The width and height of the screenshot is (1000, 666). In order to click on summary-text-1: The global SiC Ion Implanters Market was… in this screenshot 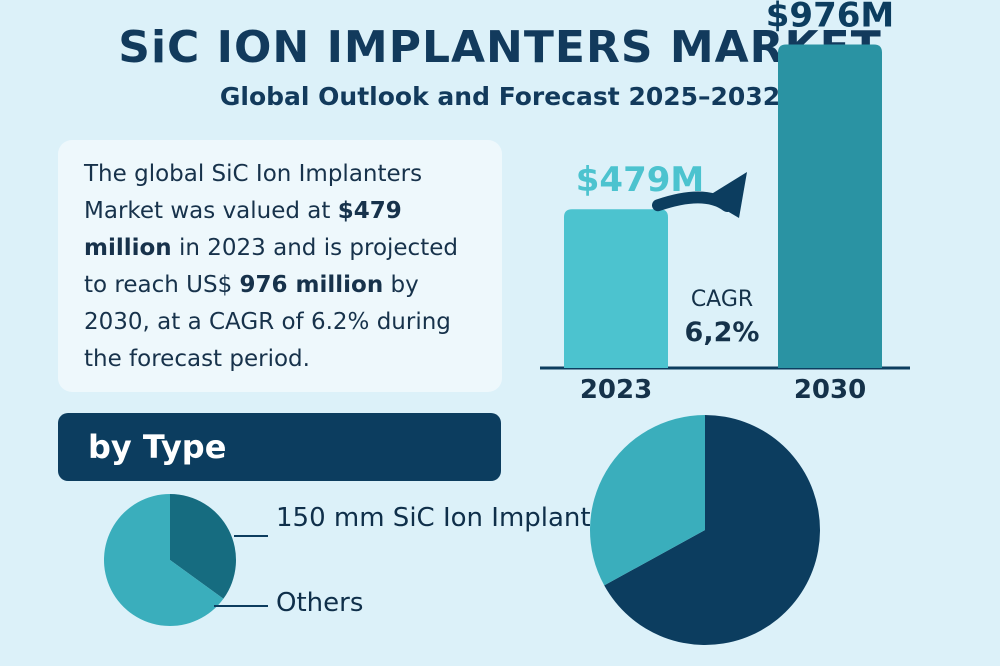, I will do `click(253, 192)`.